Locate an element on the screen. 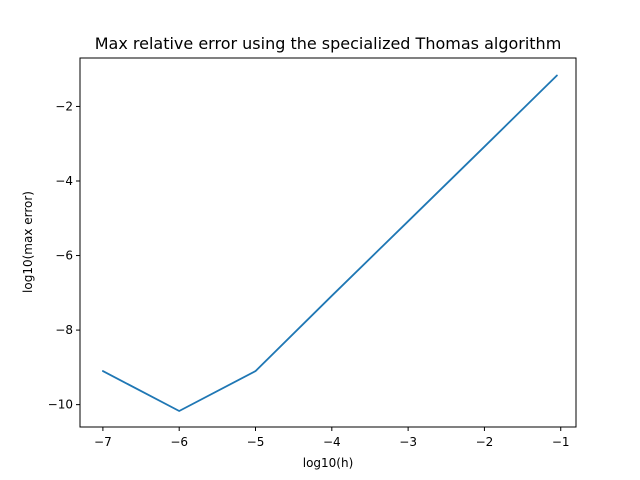 This screenshot has height=480, width=640. x-tick-label: −3 is located at coordinates (408, 442).